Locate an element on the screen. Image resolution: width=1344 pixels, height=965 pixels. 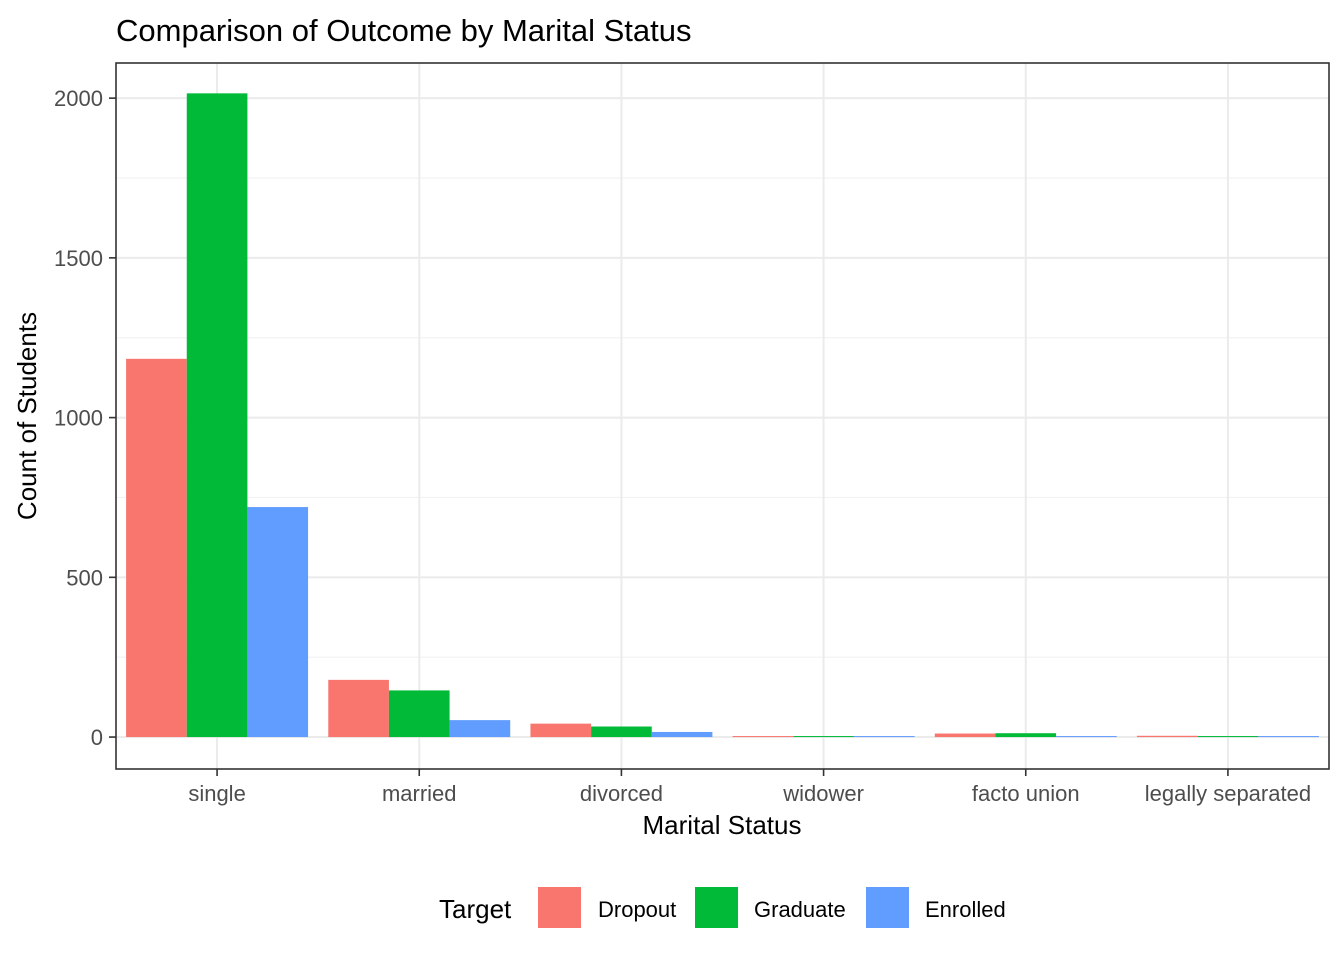
bar-graduate-facto-union is located at coordinates (1026, 735).